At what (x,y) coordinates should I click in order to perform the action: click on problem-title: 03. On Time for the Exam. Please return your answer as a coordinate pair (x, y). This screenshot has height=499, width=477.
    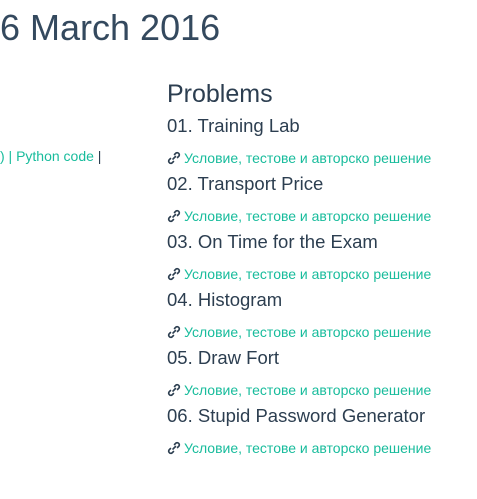
    Looking at the image, I should click on (272, 241).